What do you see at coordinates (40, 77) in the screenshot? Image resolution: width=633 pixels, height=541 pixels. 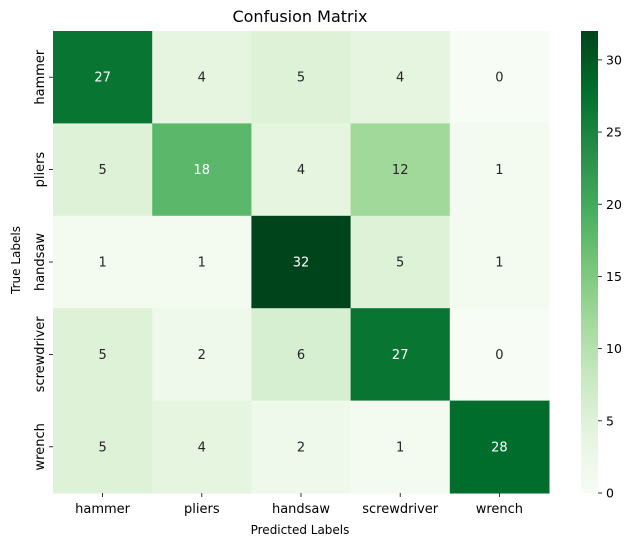 I see `y-tick-label: hammer` at bounding box center [40, 77].